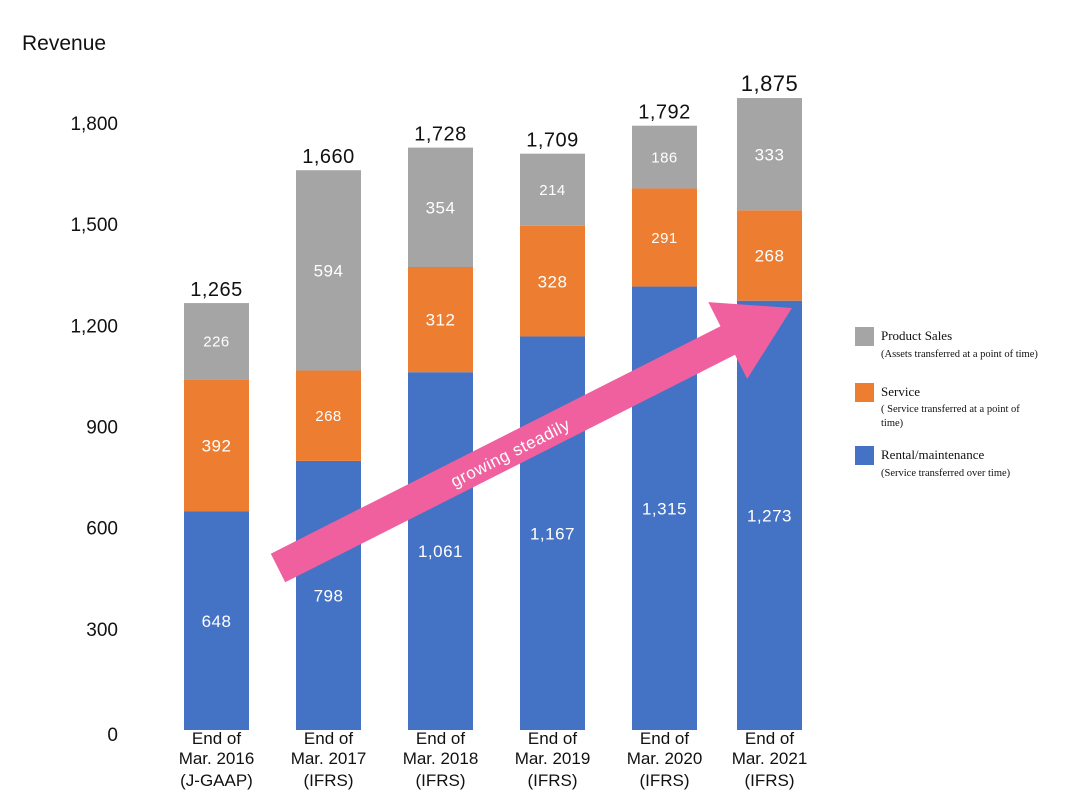 This screenshot has width=1080, height=807. Describe the element at coordinates (328, 157) in the screenshot. I see `bar-total-label: 1,660` at that location.